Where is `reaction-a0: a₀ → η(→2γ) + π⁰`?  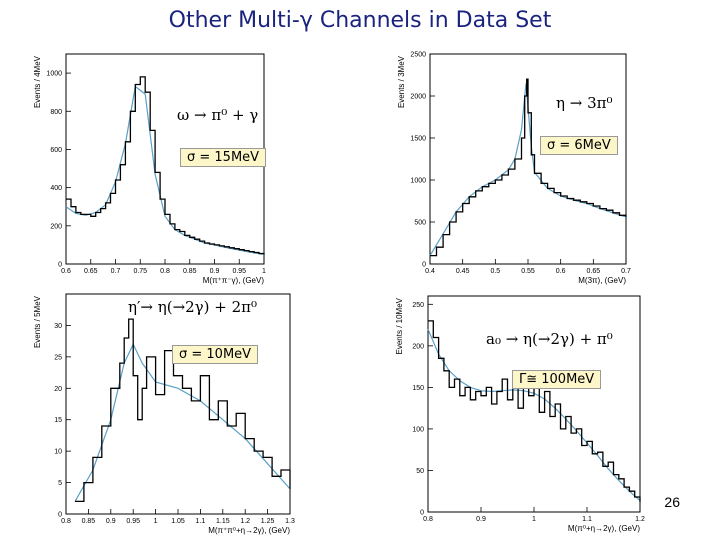
reaction-a0: a₀ → η(→2γ) + π⁰ is located at coordinates (549, 339).